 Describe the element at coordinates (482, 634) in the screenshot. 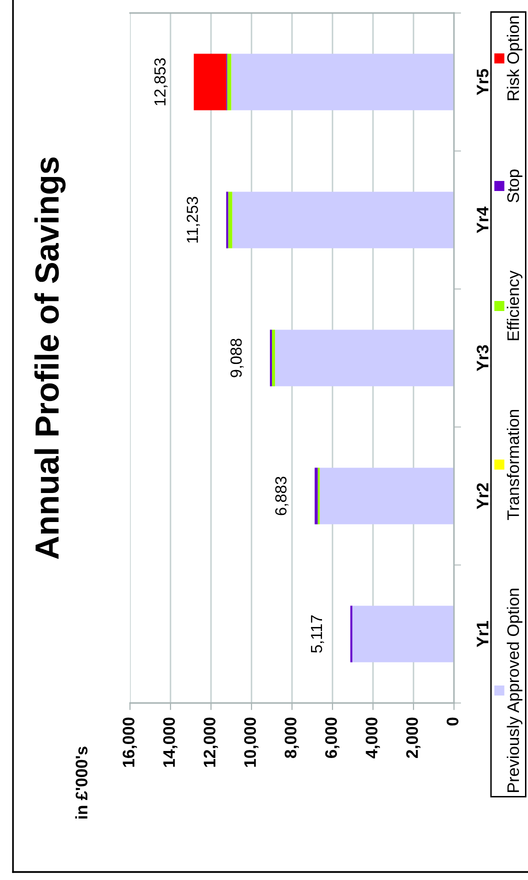

I see `y-tick-label: Yr1` at that location.